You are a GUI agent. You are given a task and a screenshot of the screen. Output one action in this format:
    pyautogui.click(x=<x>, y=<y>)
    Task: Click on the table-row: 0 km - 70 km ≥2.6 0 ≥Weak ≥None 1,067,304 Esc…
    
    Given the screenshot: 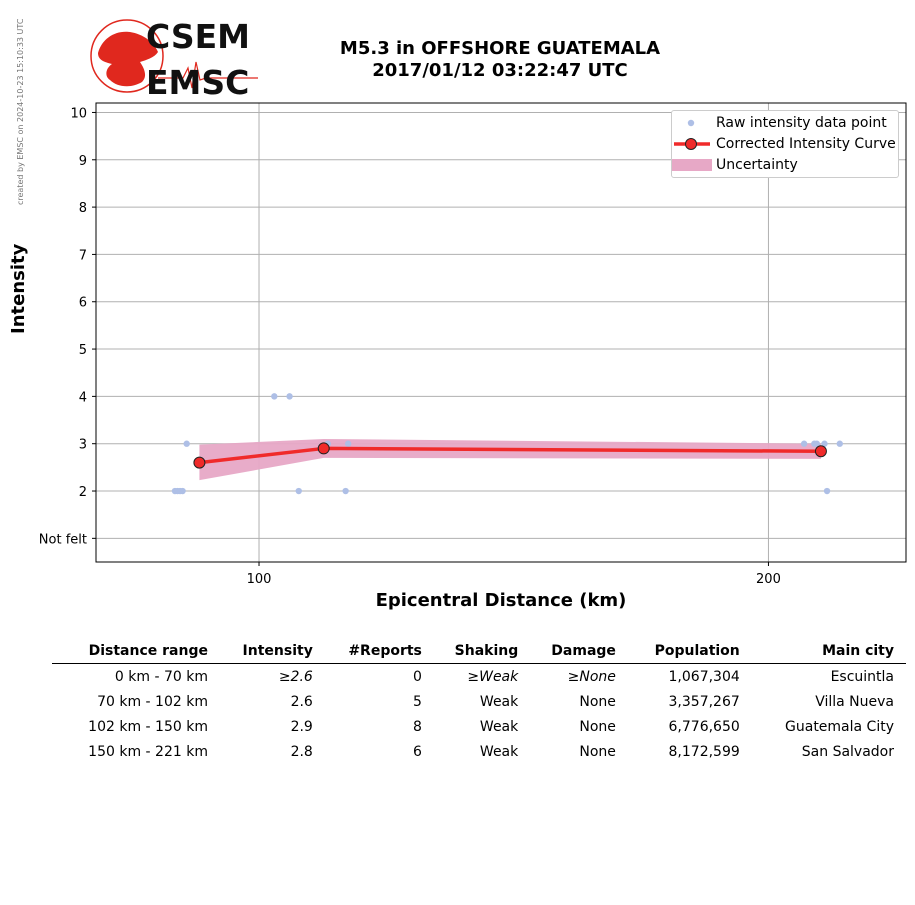 What is the action you would take?
    pyautogui.click(x=504, y=676)
    